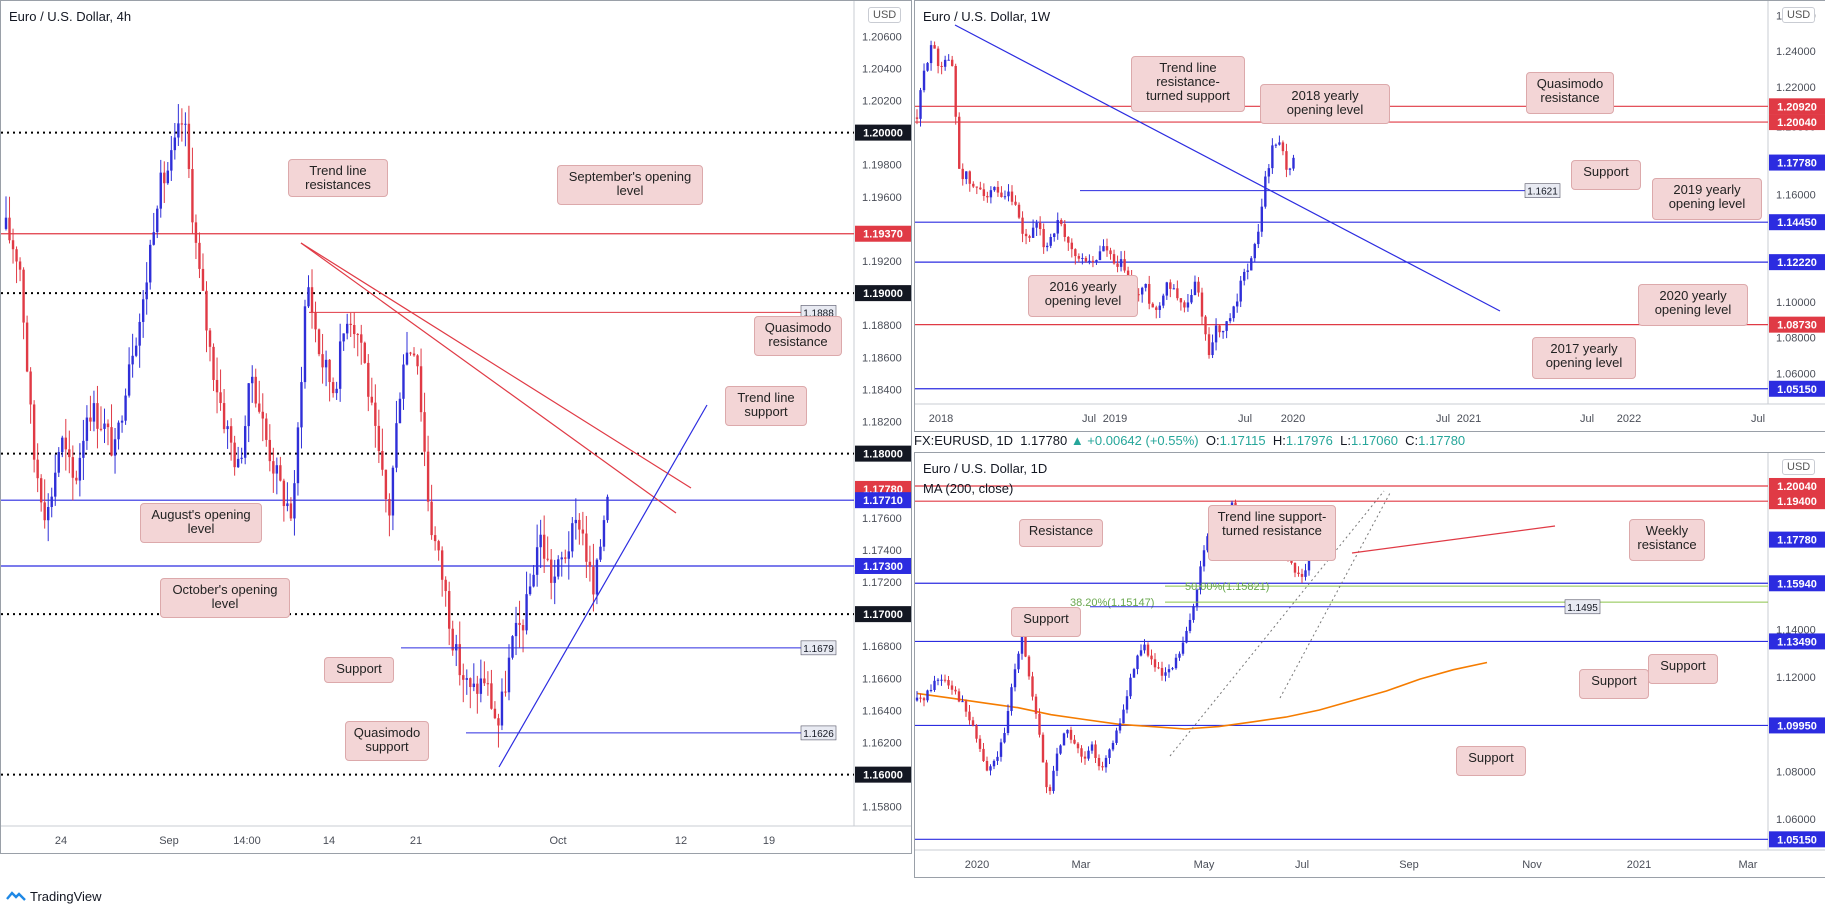 This screenshot has width=1825, height=911. What do you see at coordinates (882, 262) in the screenshot?
I see `price-tick-label: 1.19200` at bounding box center [882, 262].